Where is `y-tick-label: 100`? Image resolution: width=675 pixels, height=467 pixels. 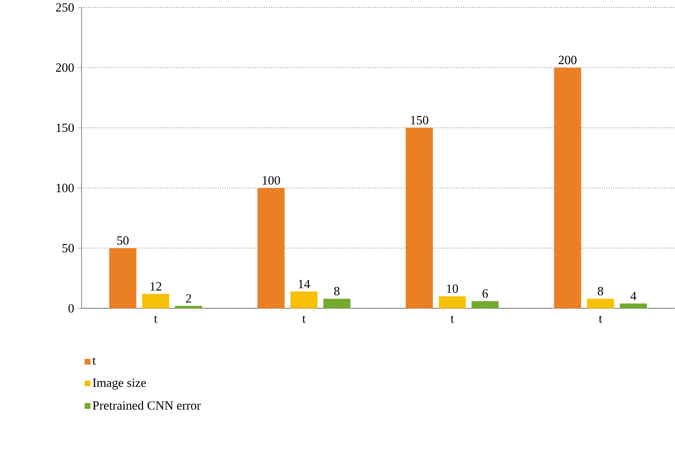
y-tick-label: 100 is located at coordinates (65, 188).